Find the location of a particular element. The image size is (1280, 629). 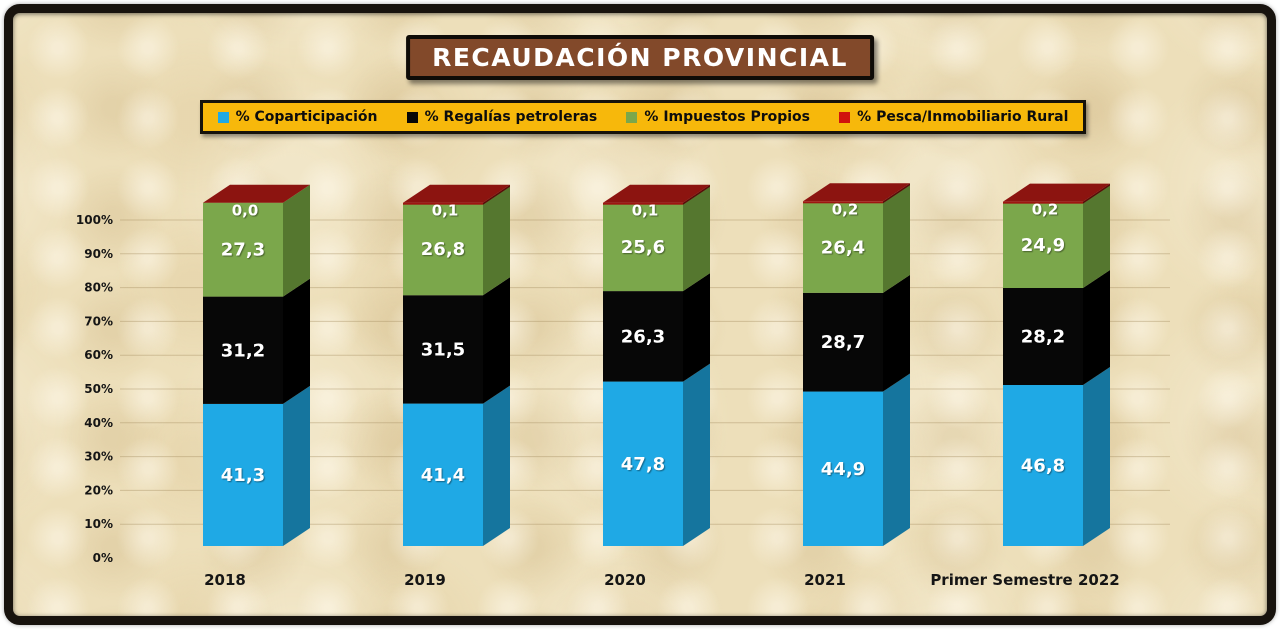

legend-label: % Pesca/Inmobiliario Rural is located at coordinates (963, 117).